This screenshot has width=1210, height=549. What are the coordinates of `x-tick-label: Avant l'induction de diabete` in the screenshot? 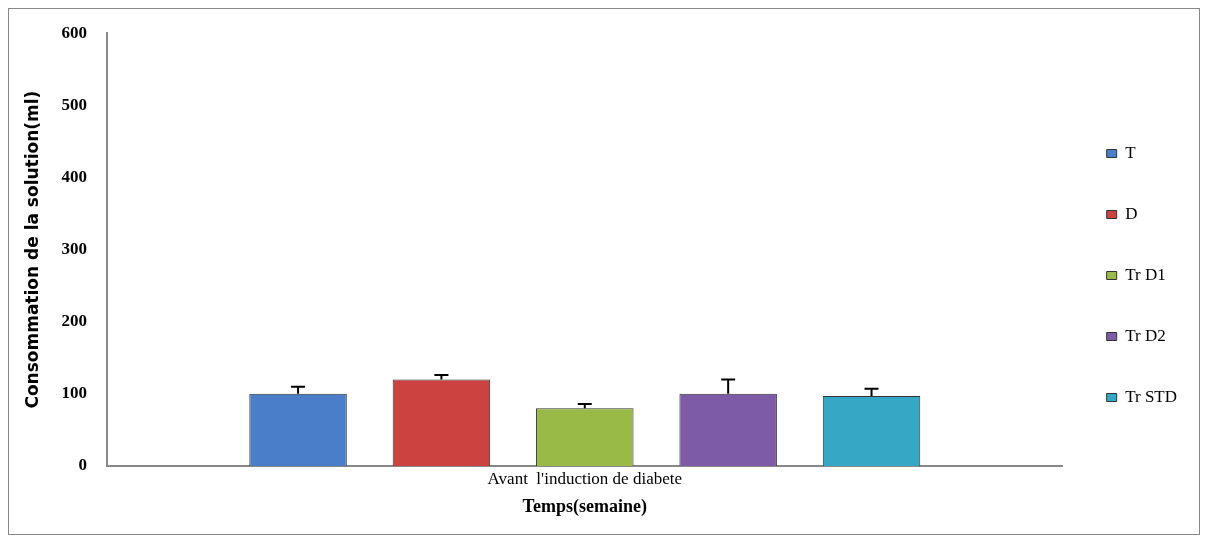 It's located at (584, 478).